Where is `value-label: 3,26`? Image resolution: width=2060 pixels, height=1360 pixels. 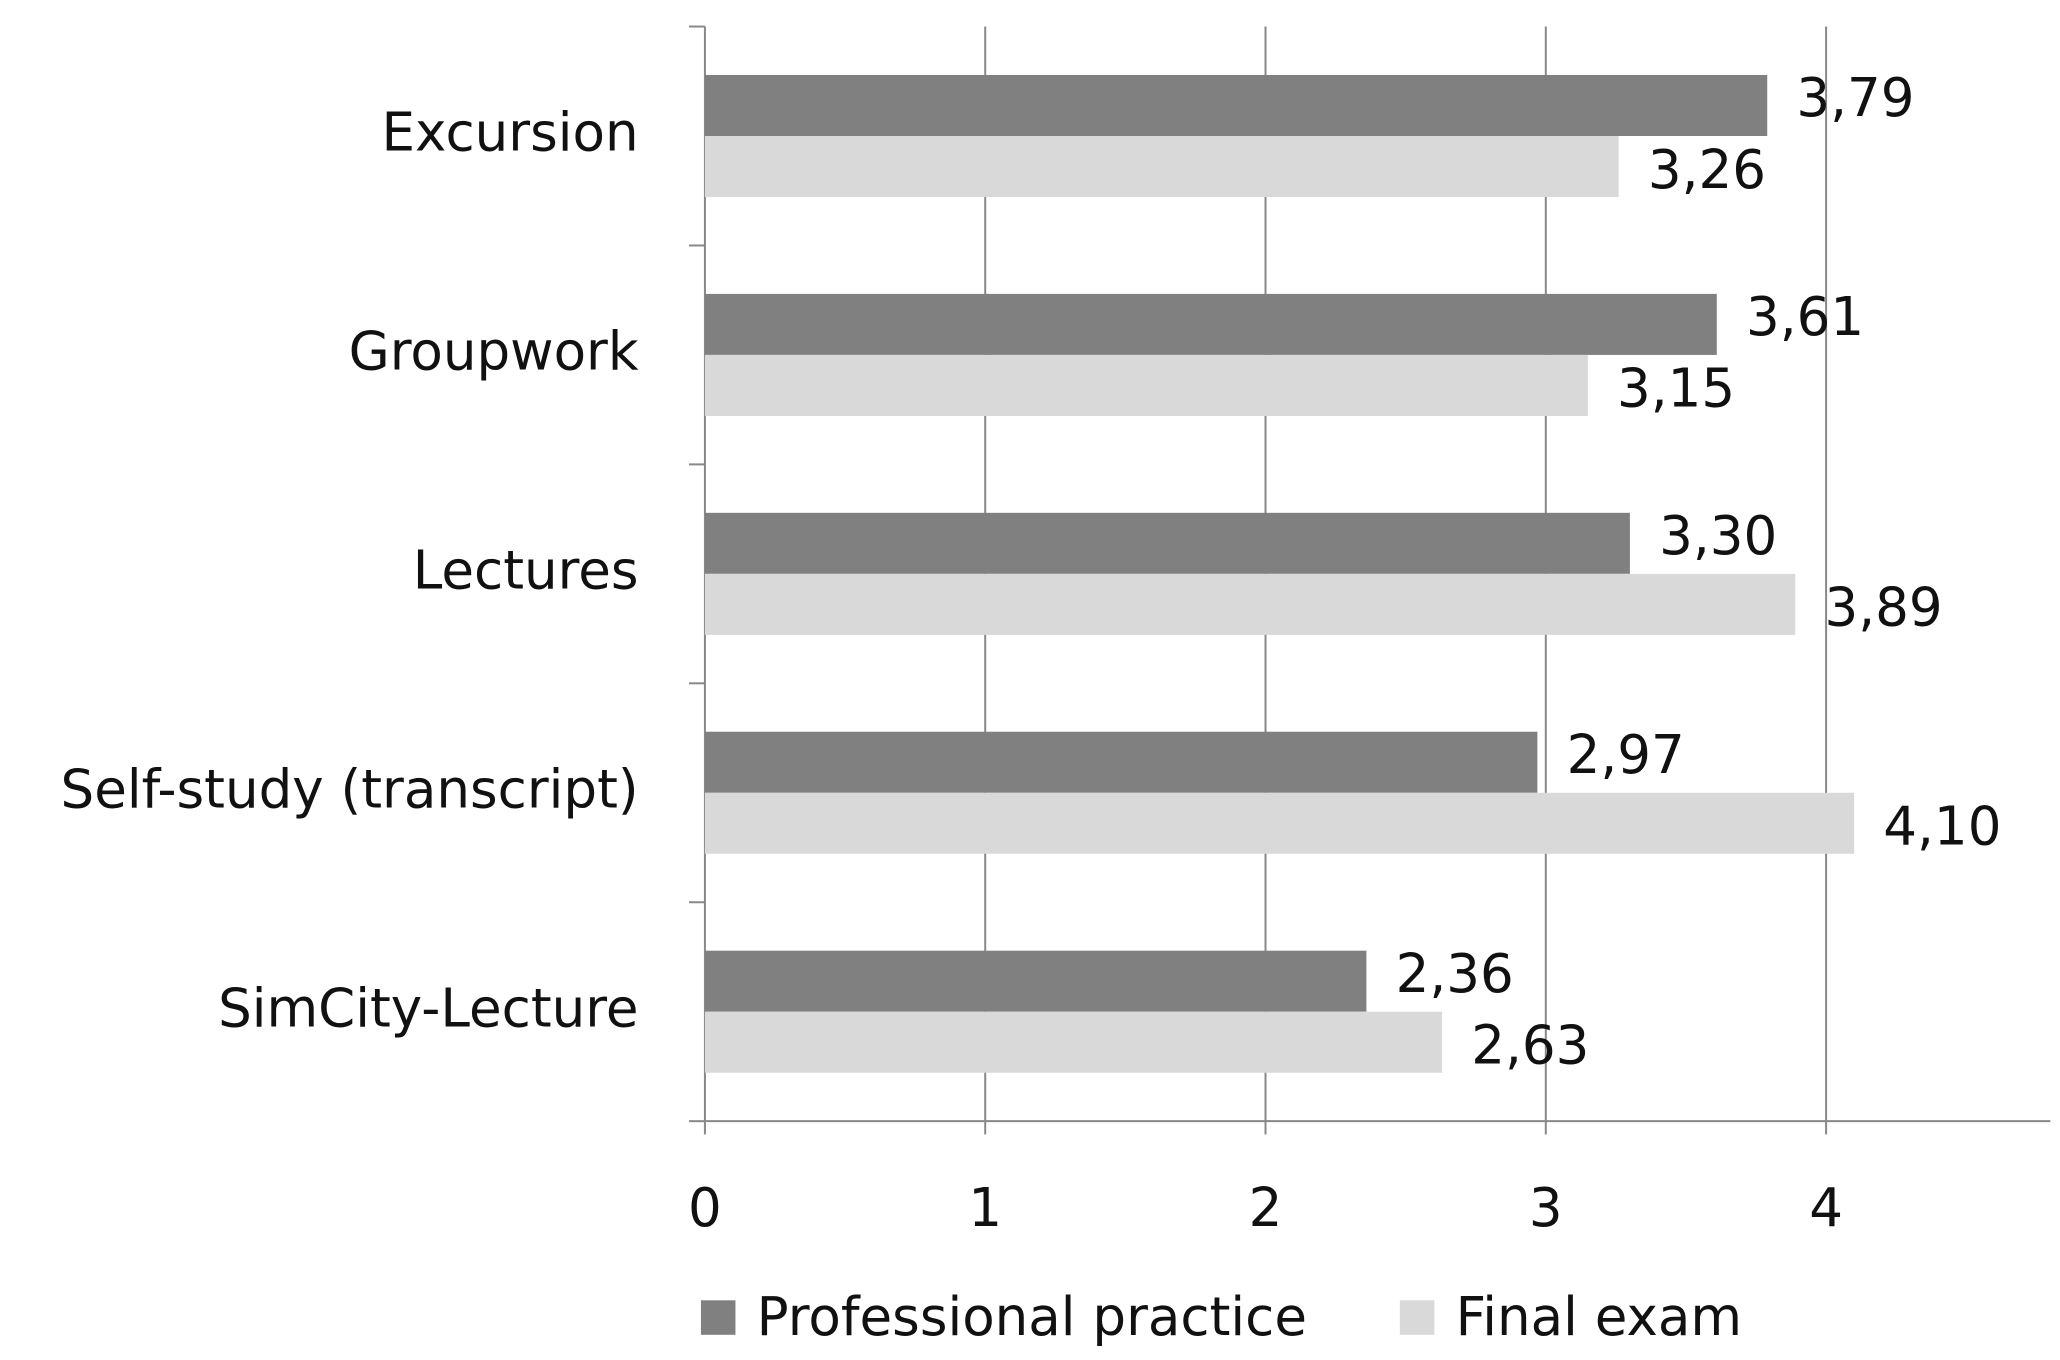 value-label: 3,26 is located at coordinates (1707, 170).